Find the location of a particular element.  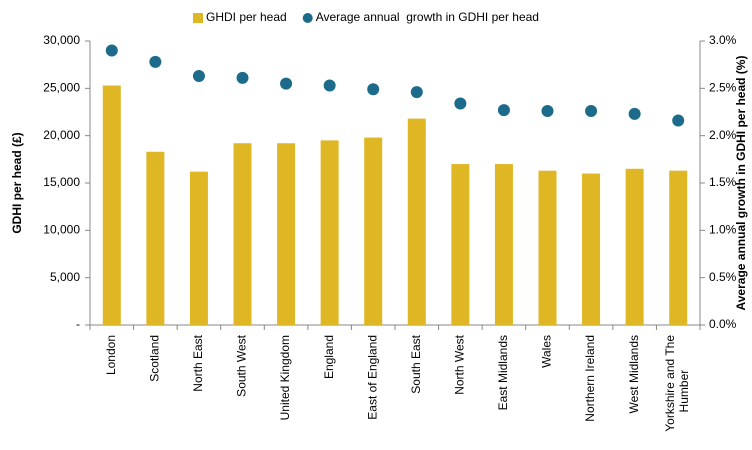

y2-tick-label: 3.0% is located at coordinates (723, 40).